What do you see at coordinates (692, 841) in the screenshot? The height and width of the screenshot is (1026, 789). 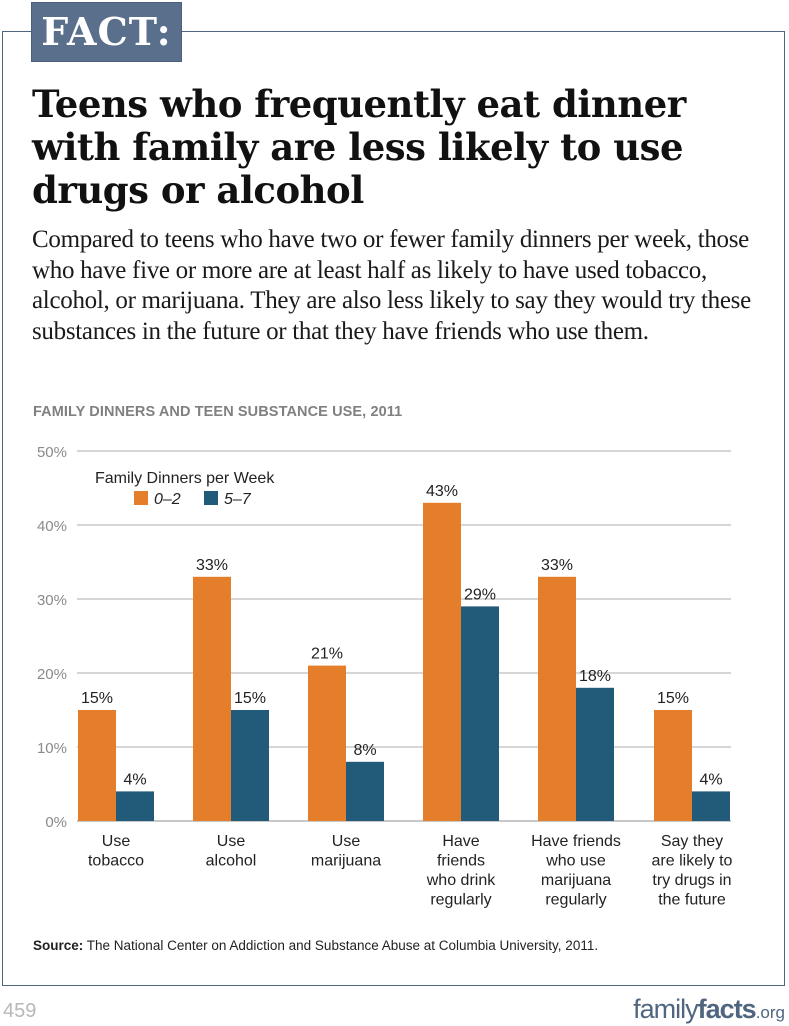 I see `x-category-line: Say they` at bounding box center [692, 841].